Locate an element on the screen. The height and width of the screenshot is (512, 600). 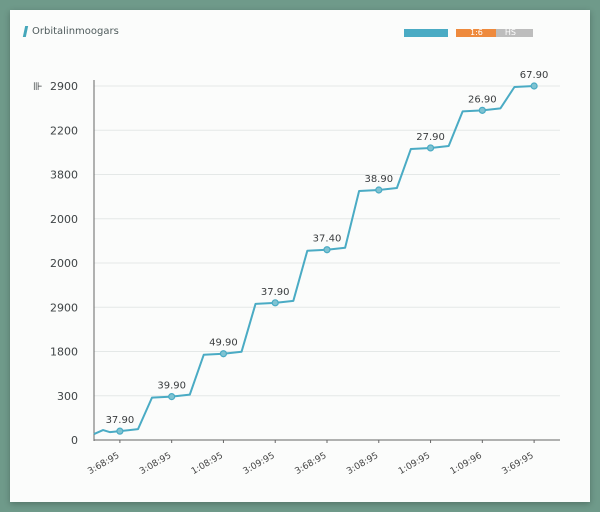
data-label: 38.90 is located at coordinates (378, 179).